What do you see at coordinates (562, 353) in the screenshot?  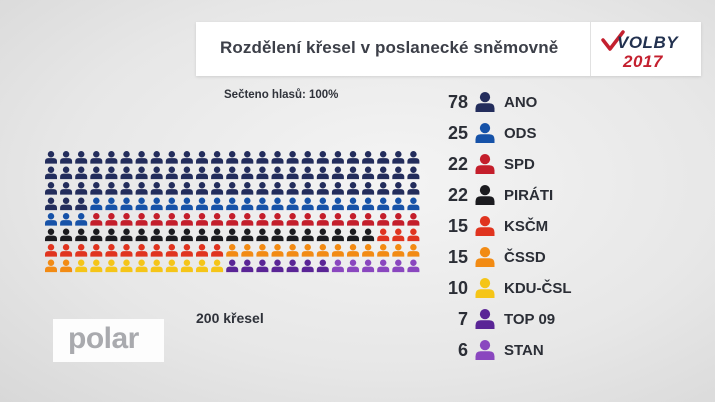 I see `legend-item: 6 STAN` at bounding box center [562, 353].